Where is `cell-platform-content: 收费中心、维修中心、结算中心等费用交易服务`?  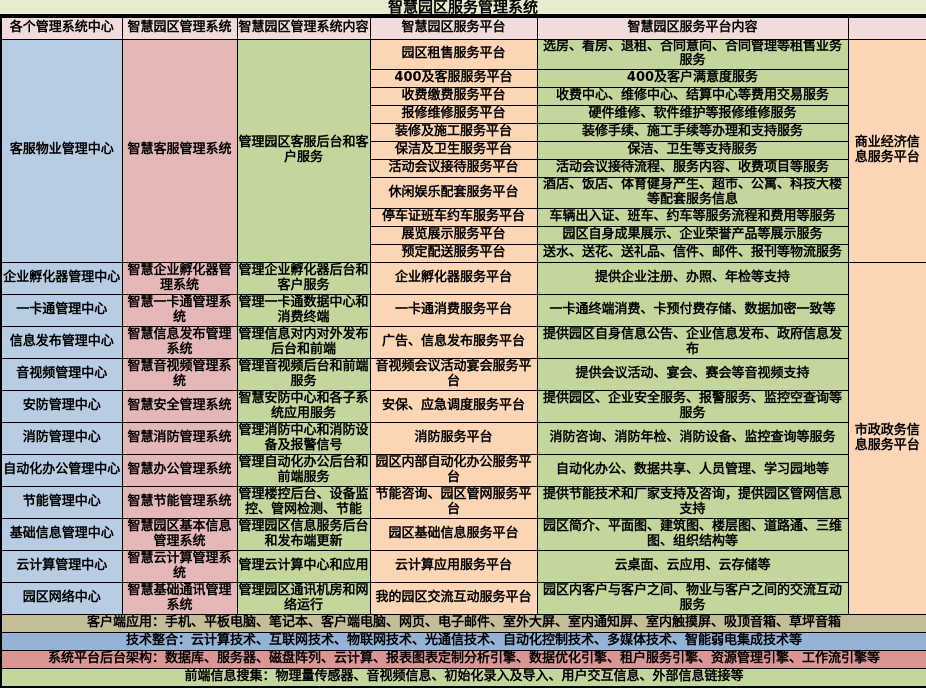 cell-platform-content: 收费中心、维修中心、结算中心等费用交易服务 is located at coordinates (692, 97).